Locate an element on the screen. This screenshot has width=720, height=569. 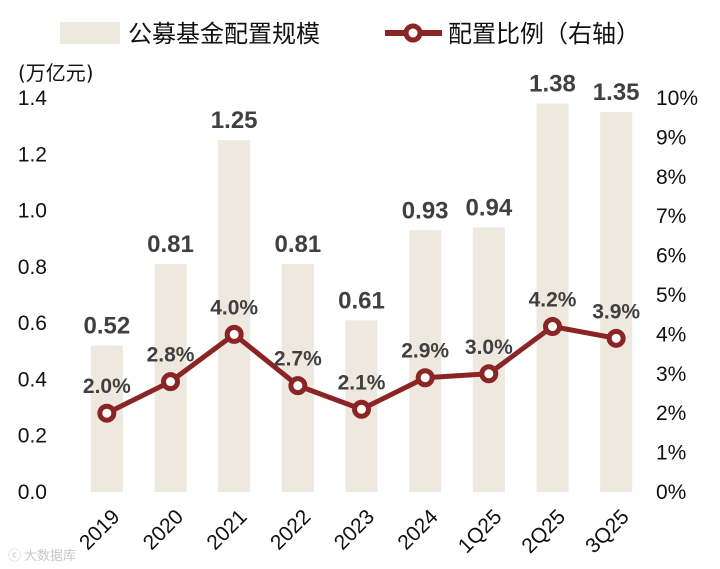
line-label-2019: 2.0% is located at coordinates (107, 386).